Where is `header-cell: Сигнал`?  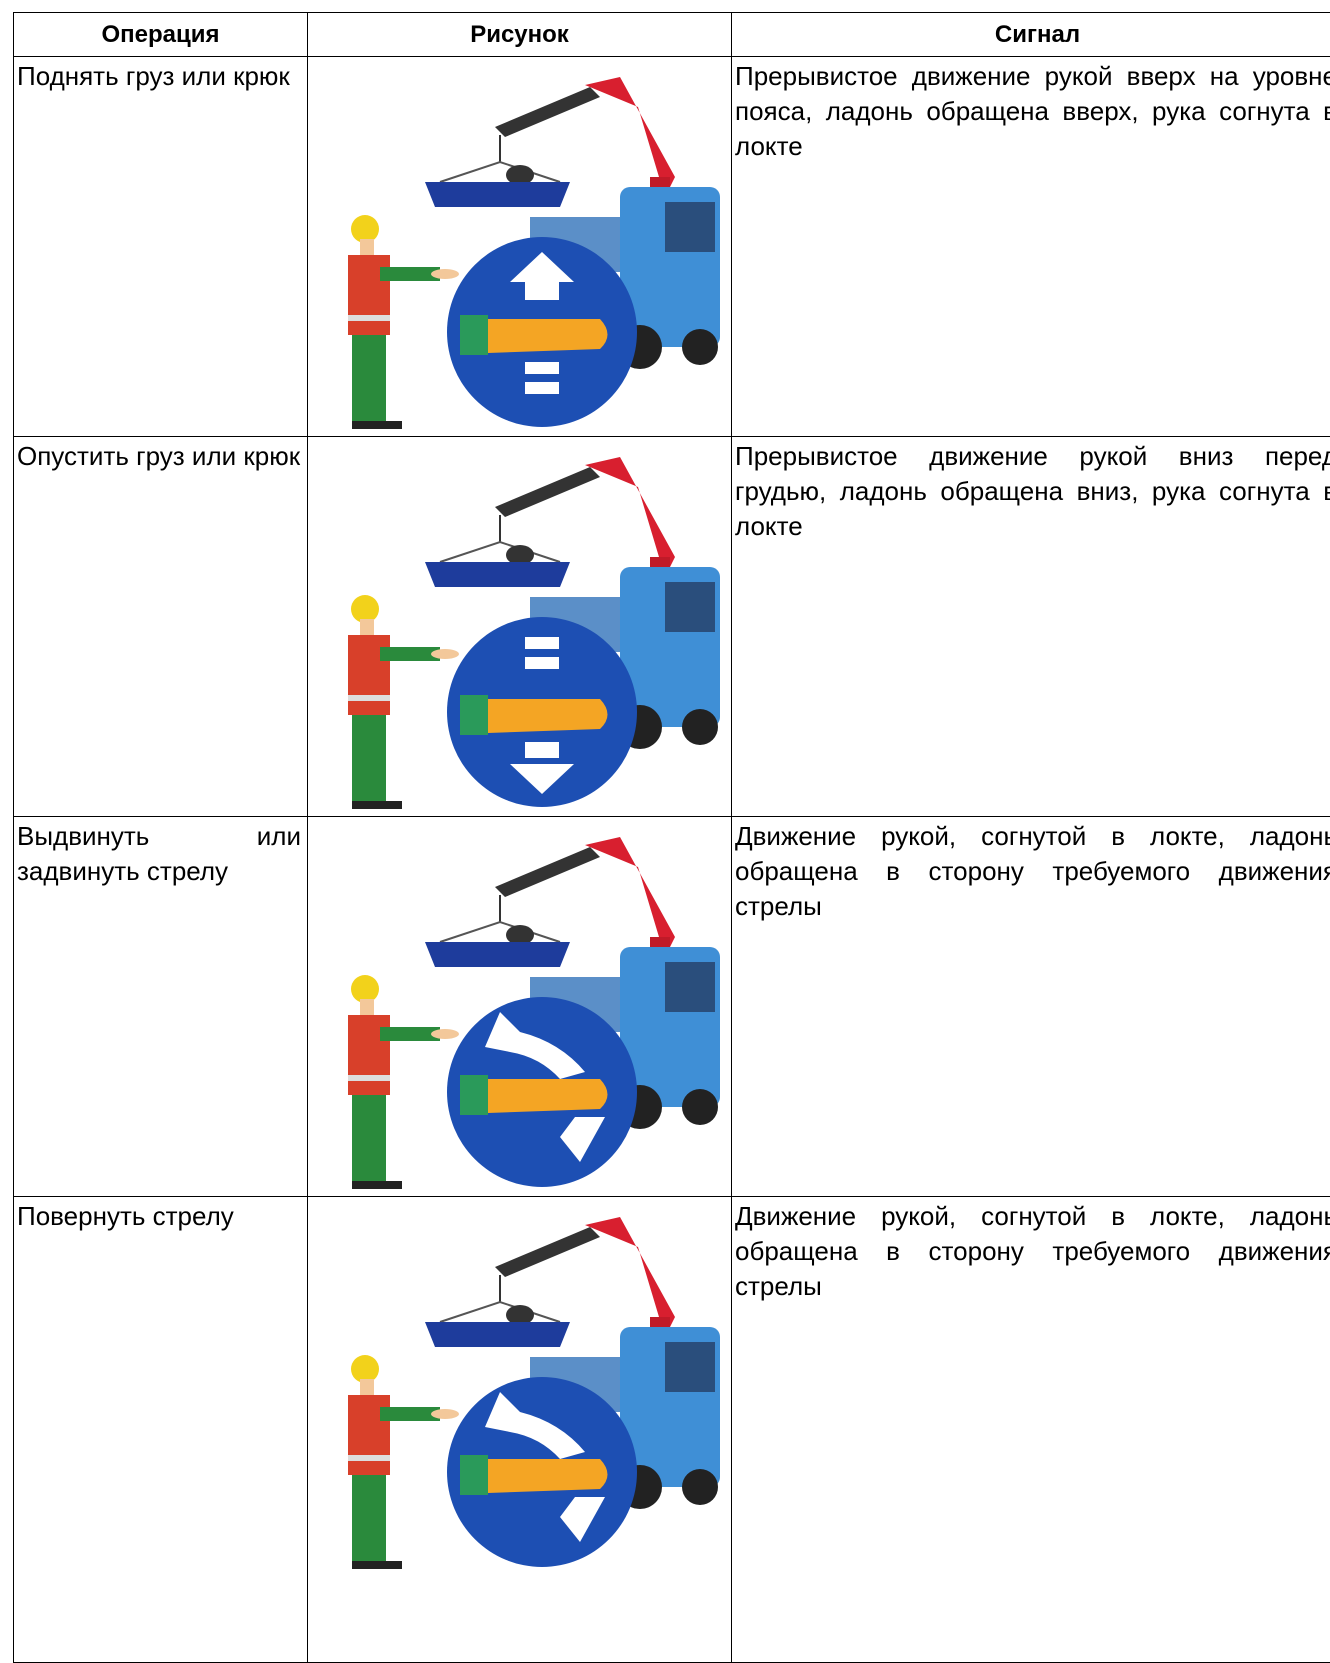 header-cell: Сигнал is located at coordinates (1031, 35).